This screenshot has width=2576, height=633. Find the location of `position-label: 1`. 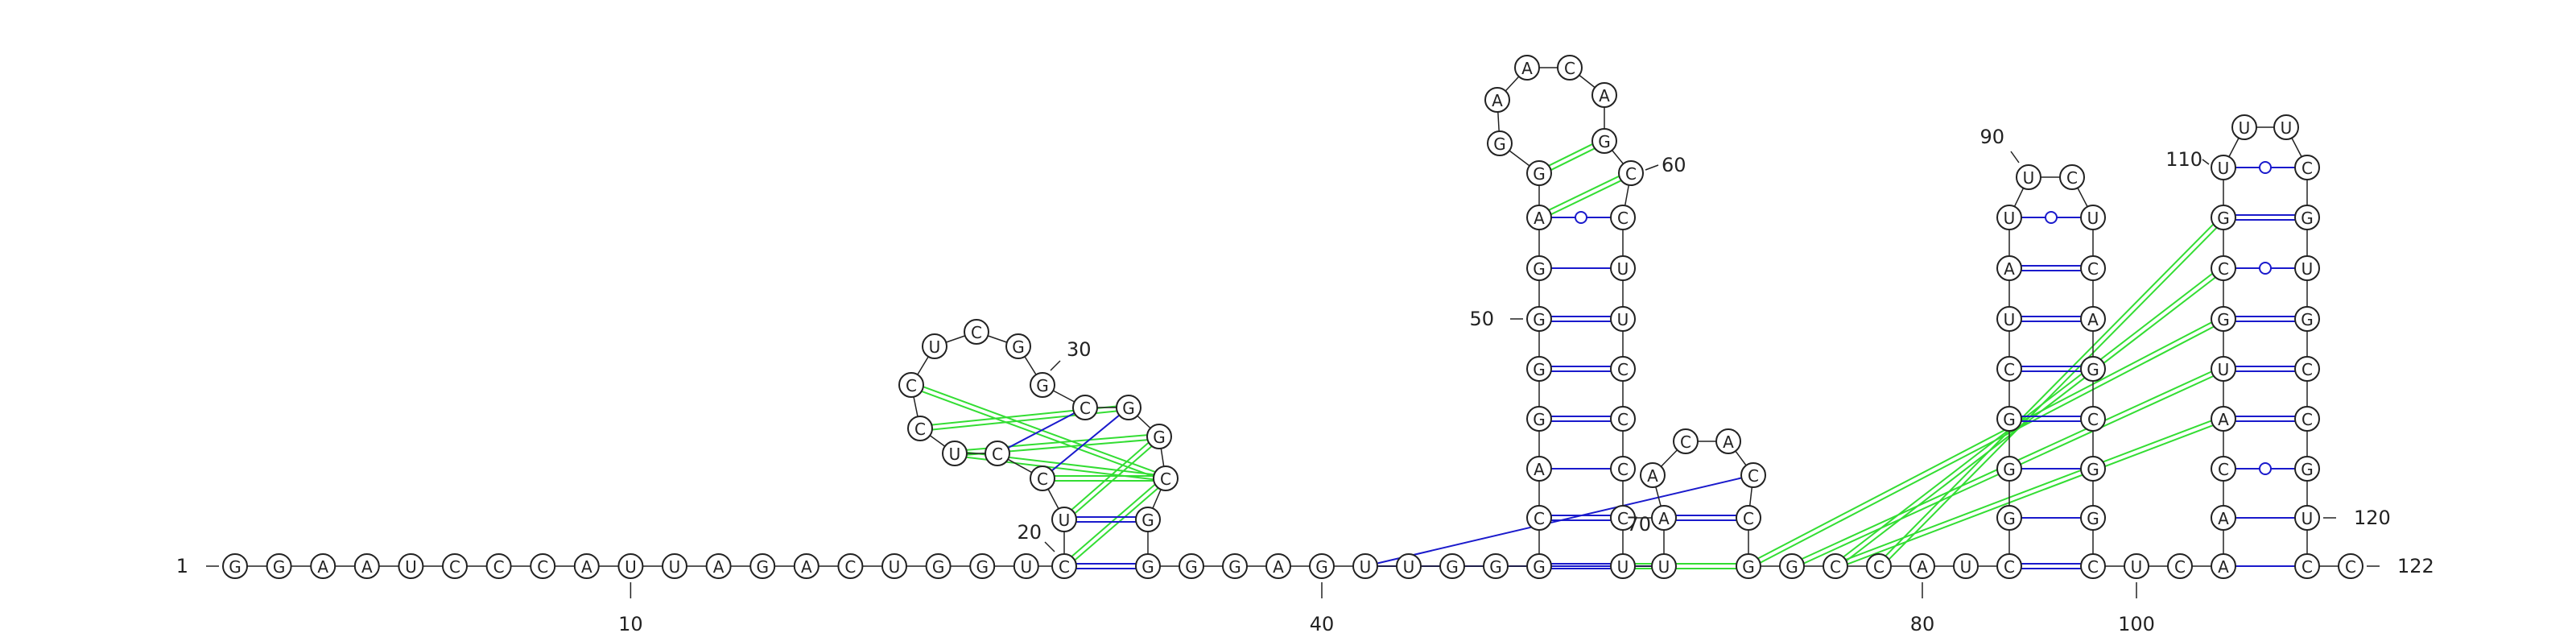

position-label: 1 is located at coordinates (182, 566).